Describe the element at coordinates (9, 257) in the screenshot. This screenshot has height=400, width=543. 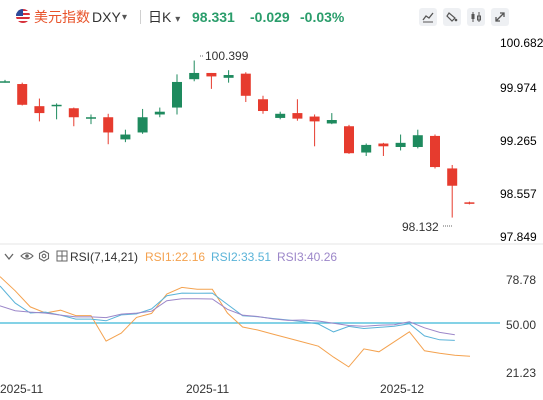
I see `collapse-arrow-icon` at that location.